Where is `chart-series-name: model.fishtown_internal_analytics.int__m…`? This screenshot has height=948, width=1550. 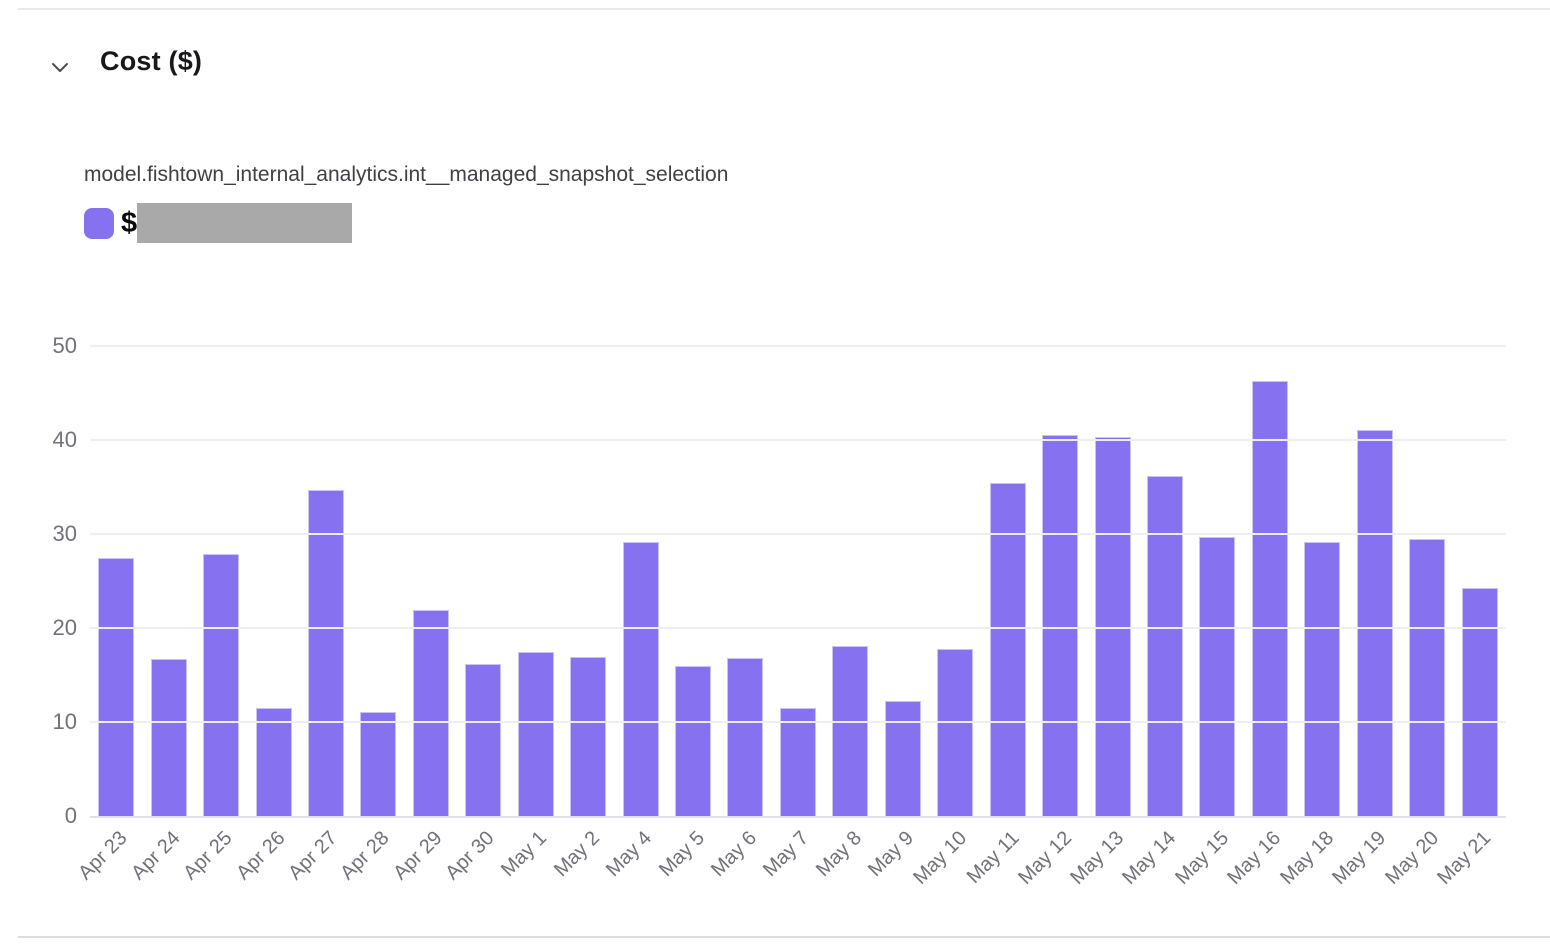
chart-series-name: model.fishtown_internal_analytics.int__m… is located at coordinates (406, 174).